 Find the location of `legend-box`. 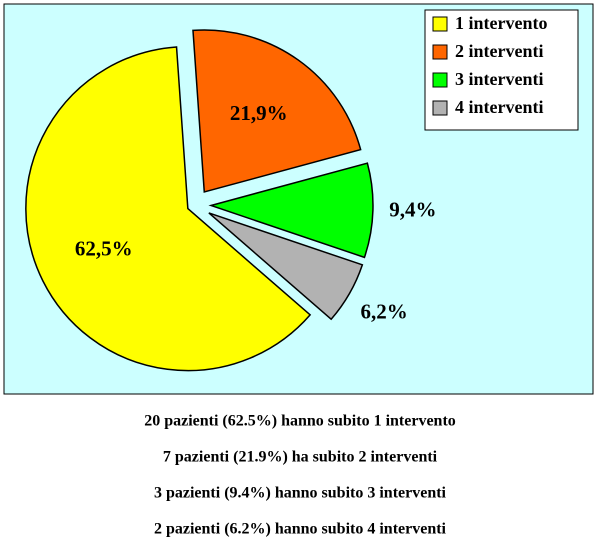

legend-box is located at coordinates (501, 70).